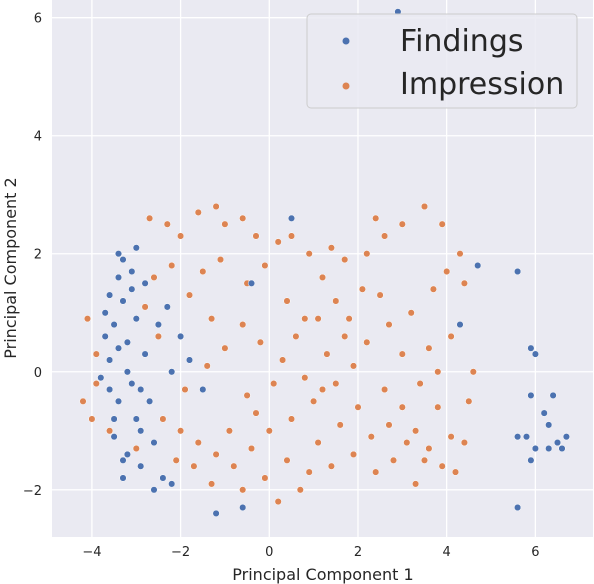 This screenshot has height=584, width=594. Describe the element at coordinates (535, 552) in the screenshot. I see `x-tick-label: 6` at that location.